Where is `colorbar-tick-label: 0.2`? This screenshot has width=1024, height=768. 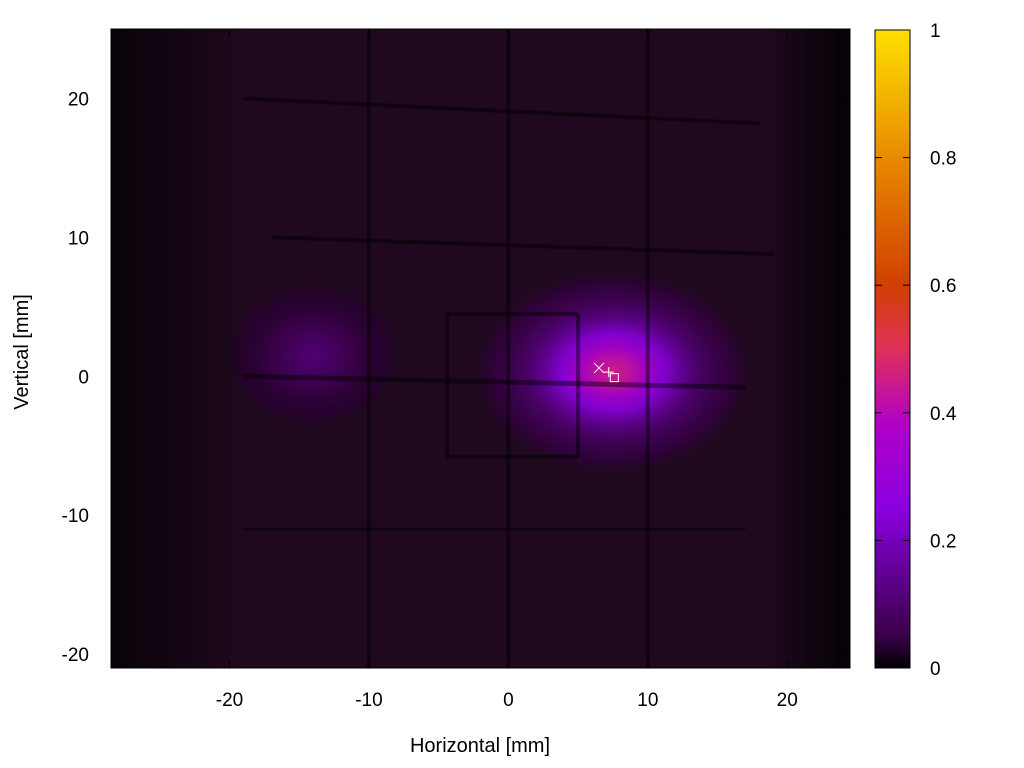
colorbar-tick-label: 0.2 is located at coordinates (943, 541).